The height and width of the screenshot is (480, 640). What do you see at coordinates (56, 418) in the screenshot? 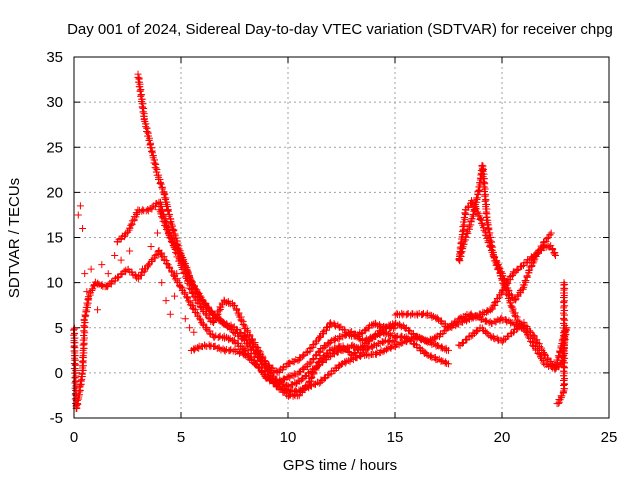
I see `y-tick-label: -5` at bounding box center [56, 418].